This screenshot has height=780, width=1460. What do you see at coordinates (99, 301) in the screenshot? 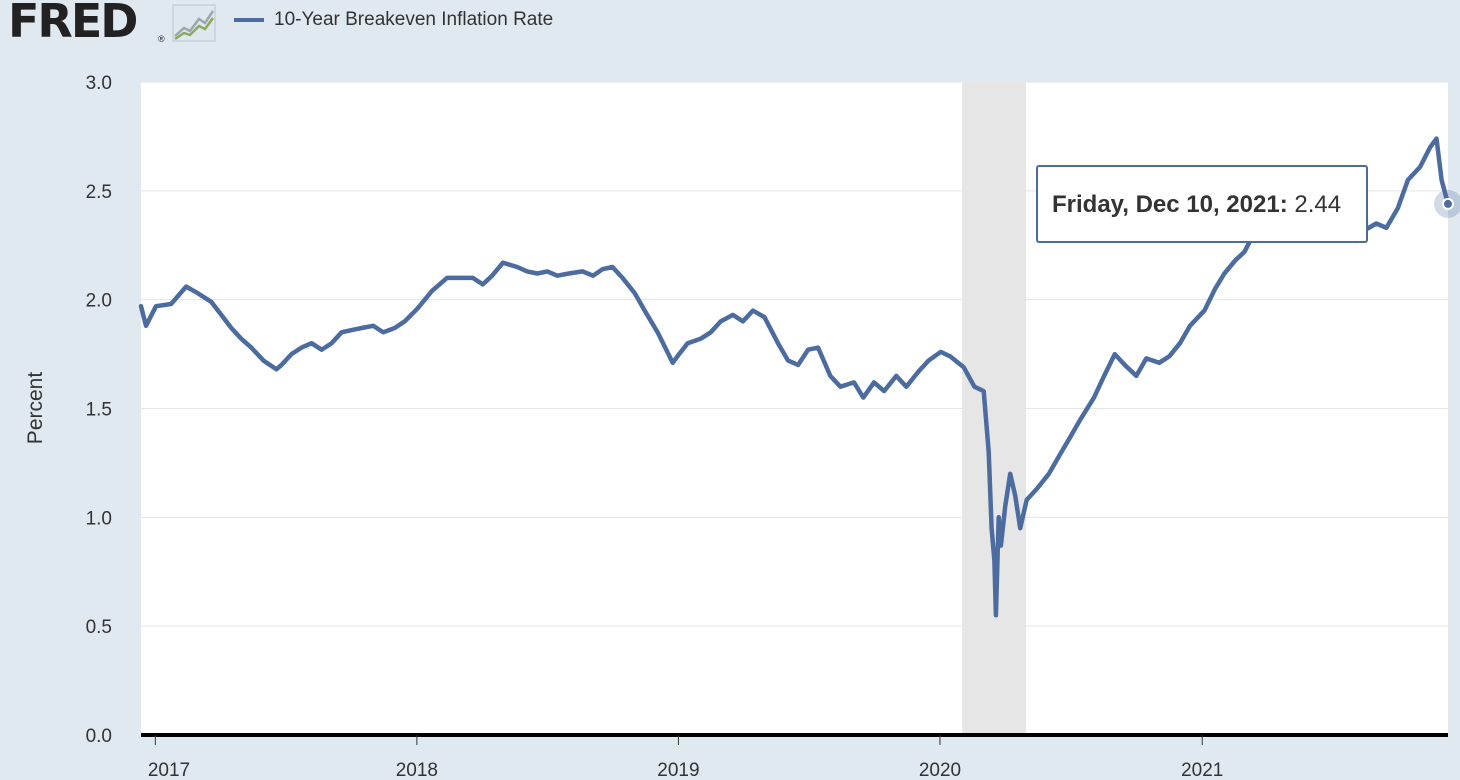
I see `y-tick-label: 2.0` at bounding box center [99, 301].